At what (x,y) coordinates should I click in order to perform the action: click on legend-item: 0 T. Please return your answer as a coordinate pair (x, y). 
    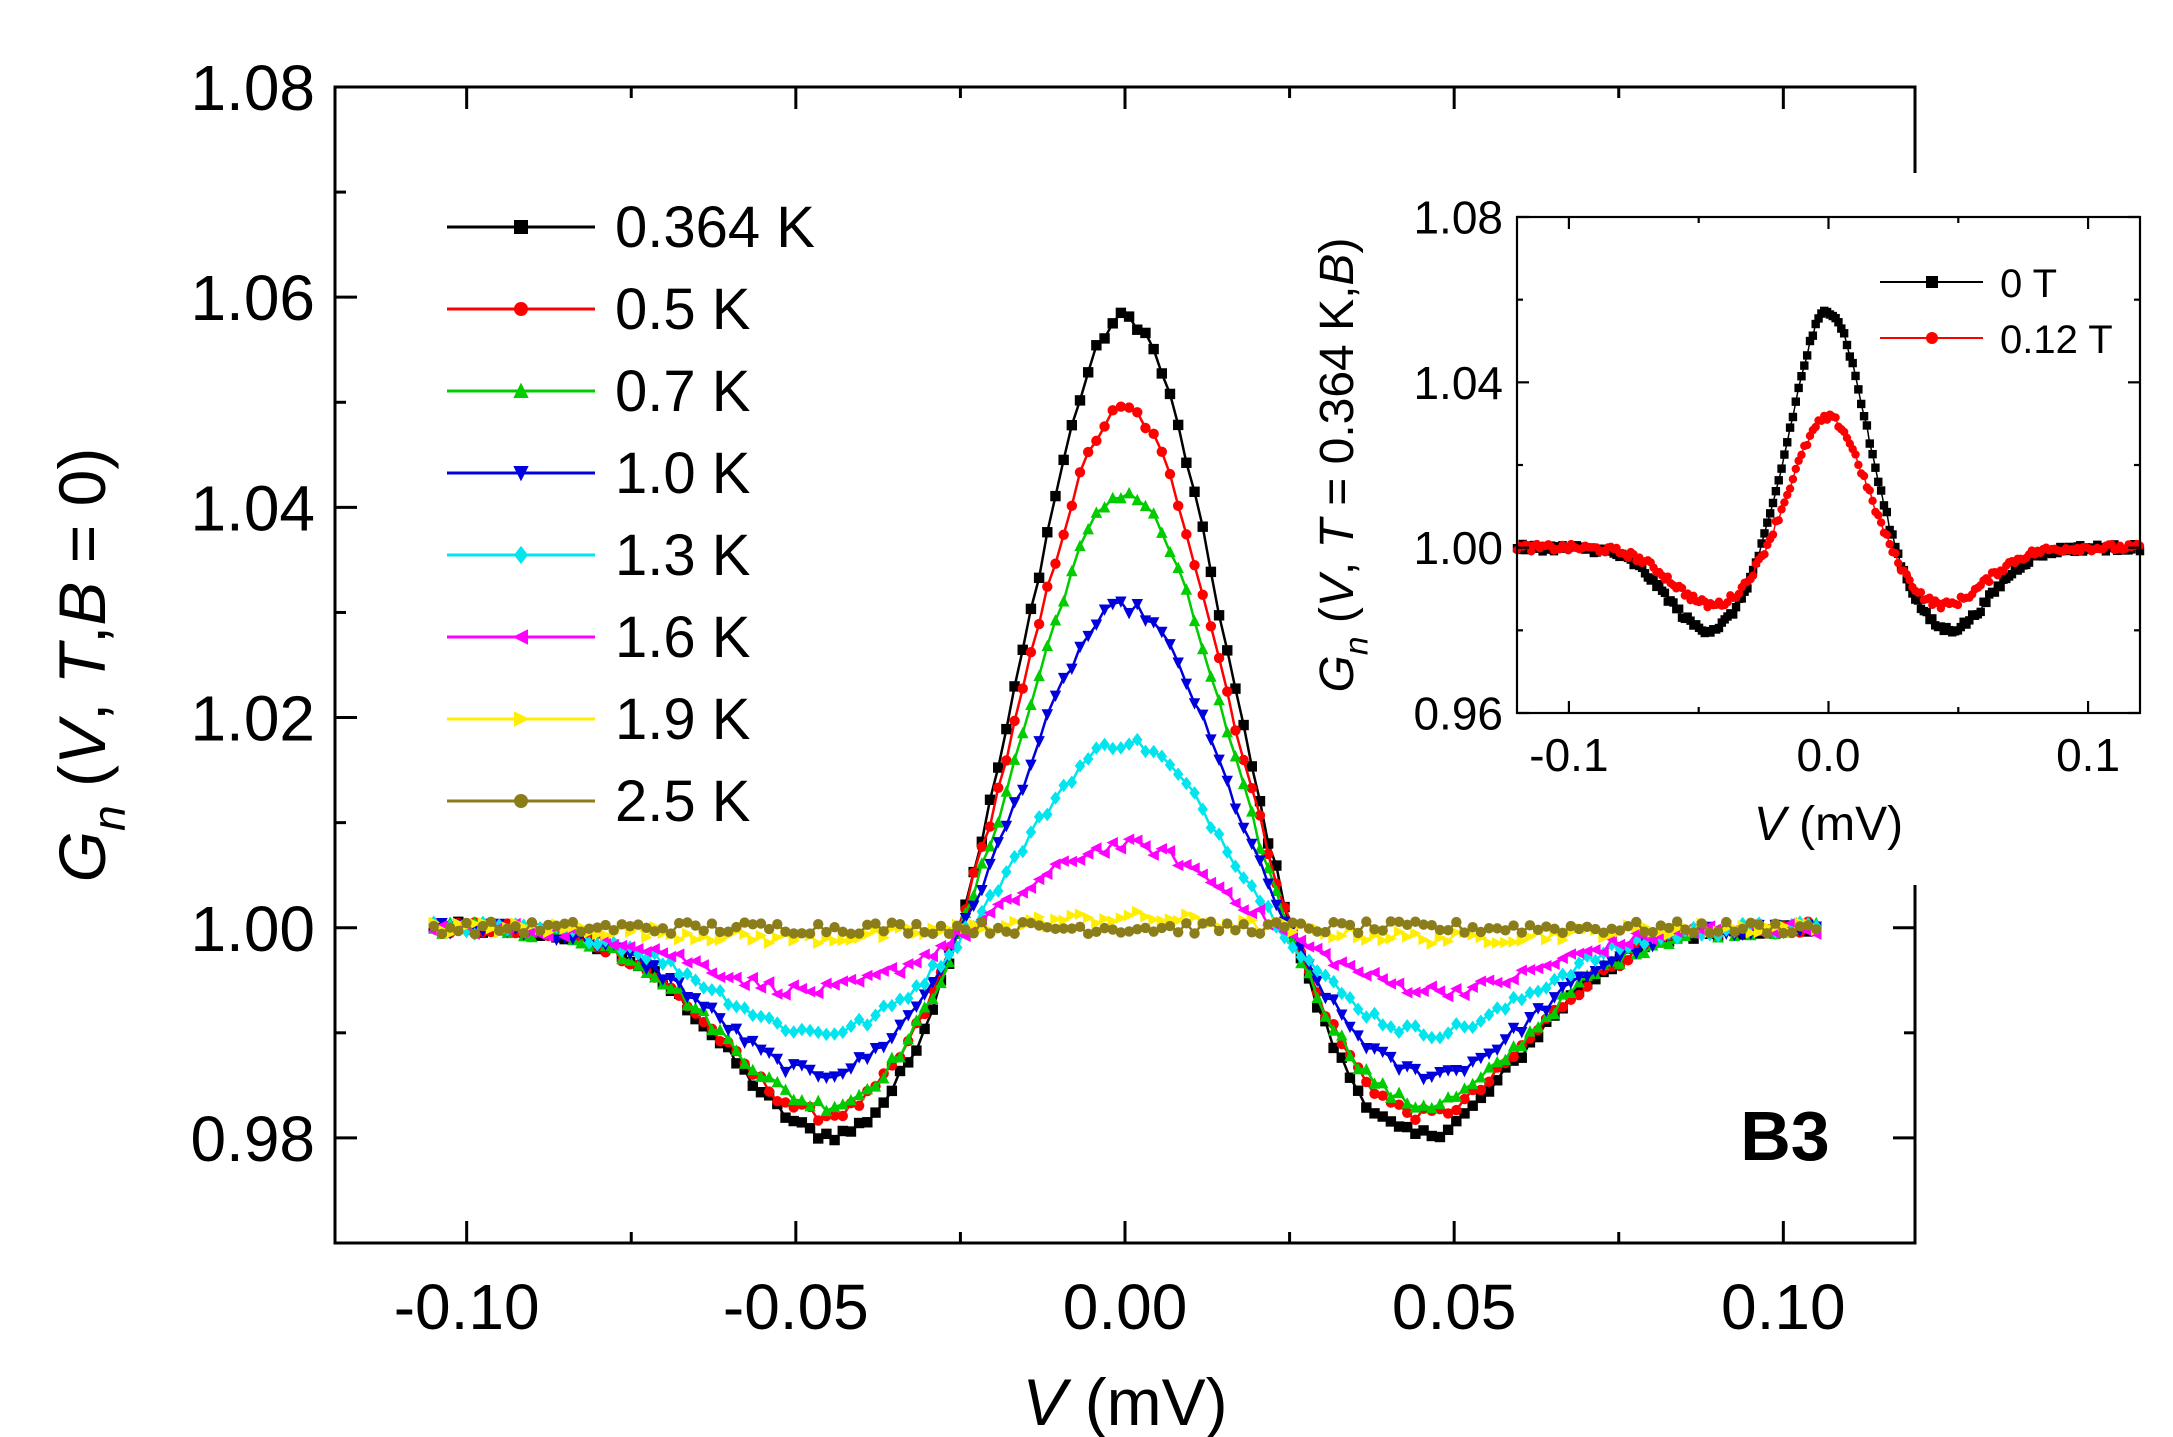
    Looking at the image, I should click on (1968, 284).